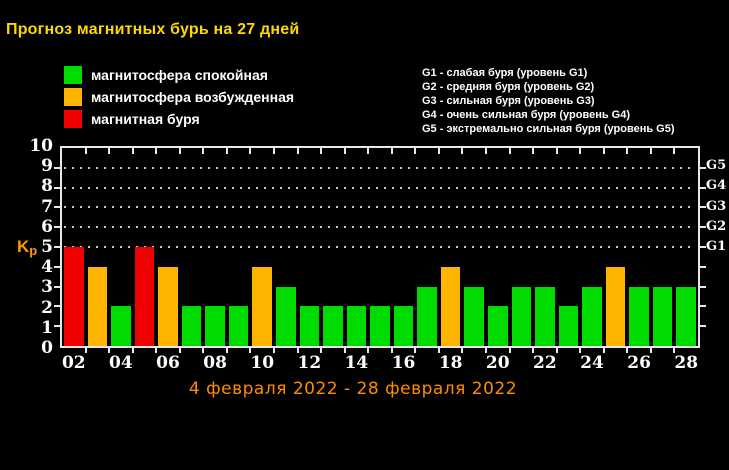 This screenshot has width=729, height=470. Describe the element at coordinates (47, 327) in the screenshot. I see `y-tick-label-1: 1` at that location.